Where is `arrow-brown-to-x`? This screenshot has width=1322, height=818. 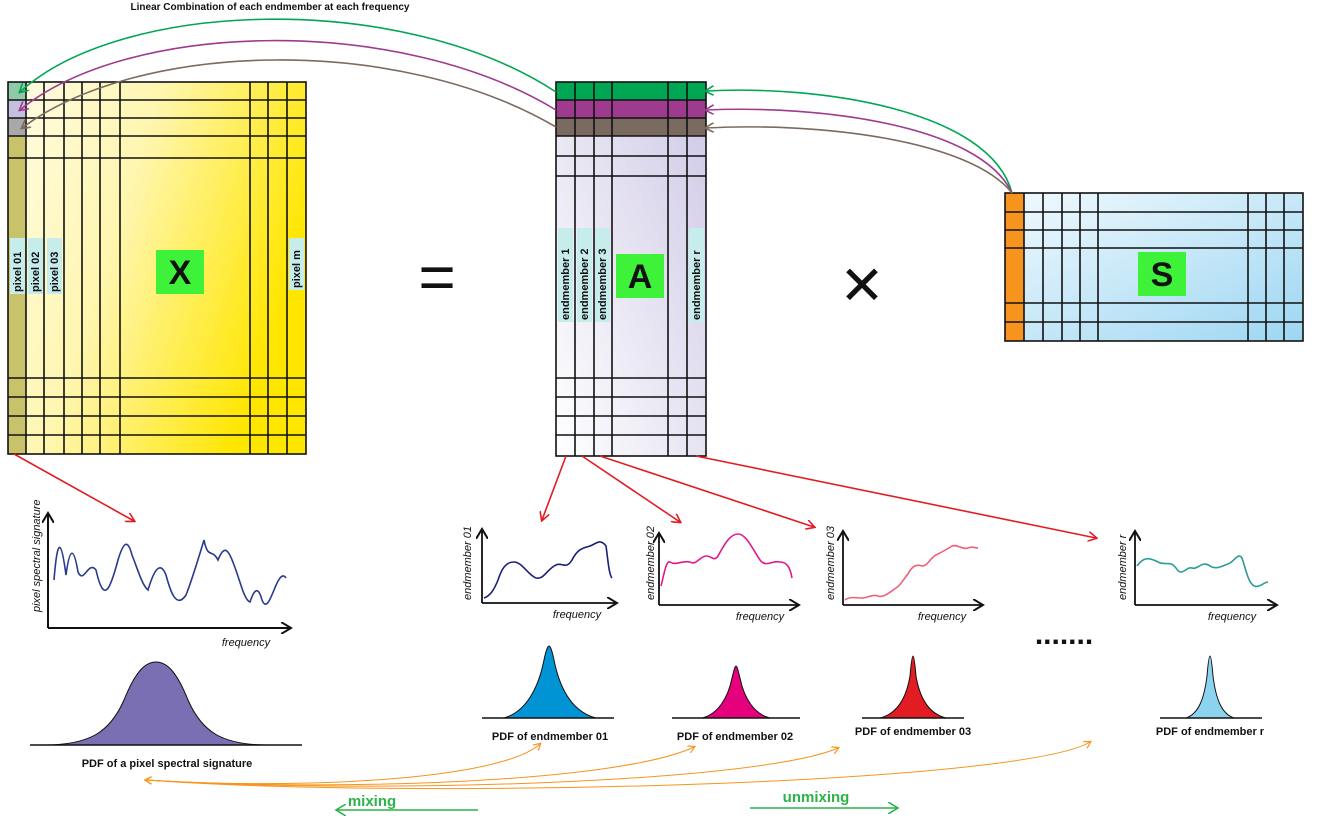
arrow-brown-to-x is located at coordinates (289, 93).